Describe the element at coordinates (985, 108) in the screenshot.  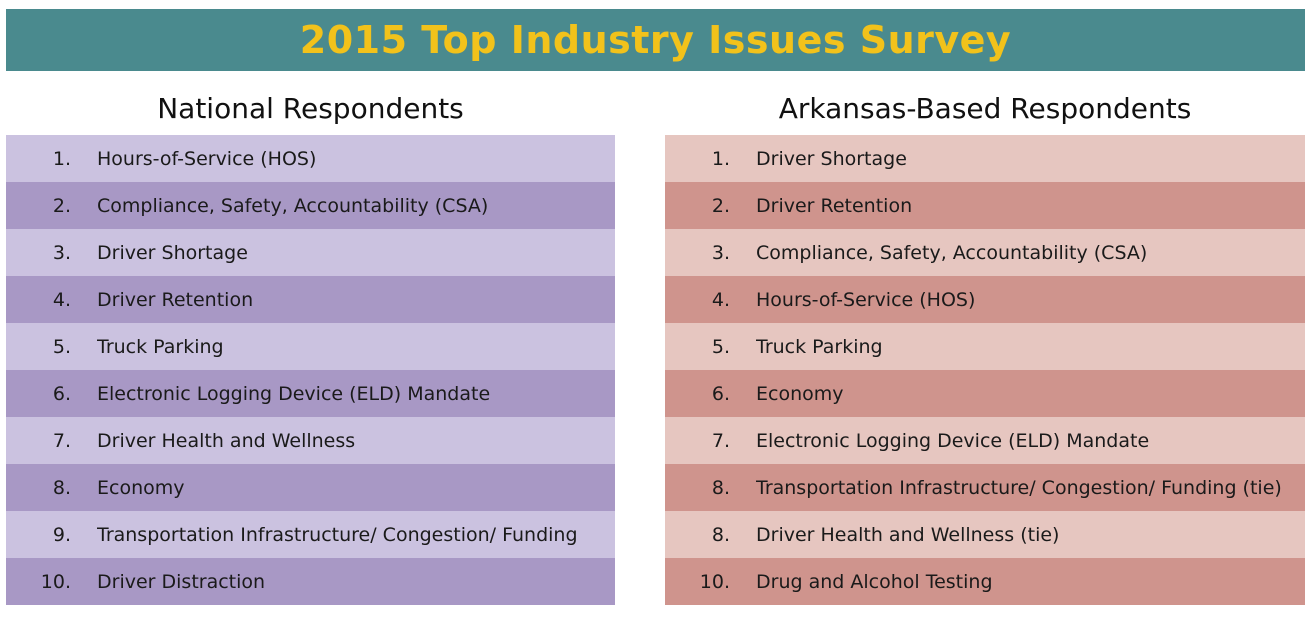
I see `arkansas-heading: Arkansas-Based Respondents` at that location.